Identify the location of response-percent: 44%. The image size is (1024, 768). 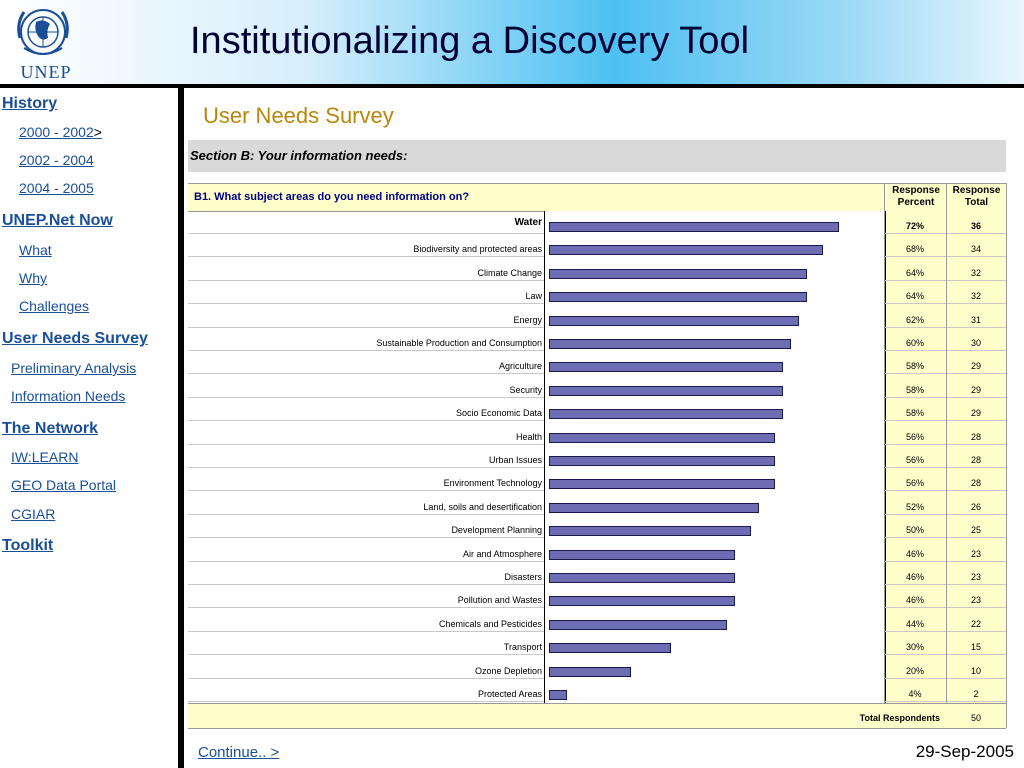
(914, 623).